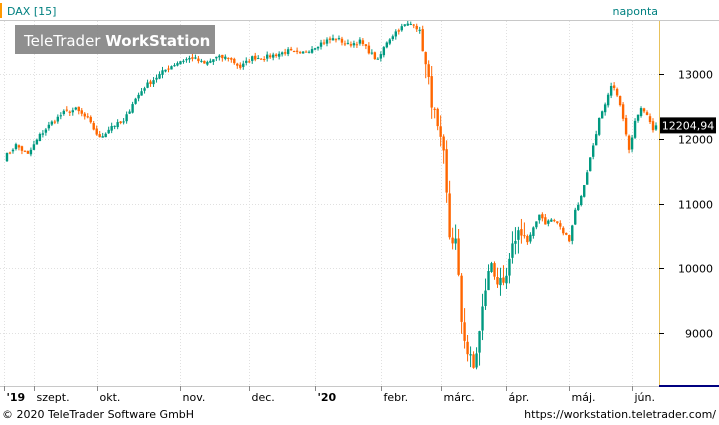  Describe the element at coordinates (635, 11) in the screenshot. I see `interval-label: naponta` at that location.